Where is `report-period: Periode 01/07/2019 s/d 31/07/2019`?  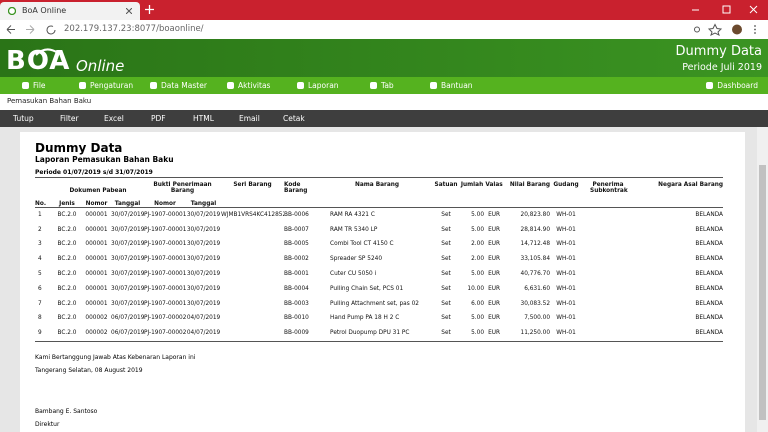 report-period: Periode 01/07/2019 s/d 31/07/2019 is located at coordinates (94, 172).